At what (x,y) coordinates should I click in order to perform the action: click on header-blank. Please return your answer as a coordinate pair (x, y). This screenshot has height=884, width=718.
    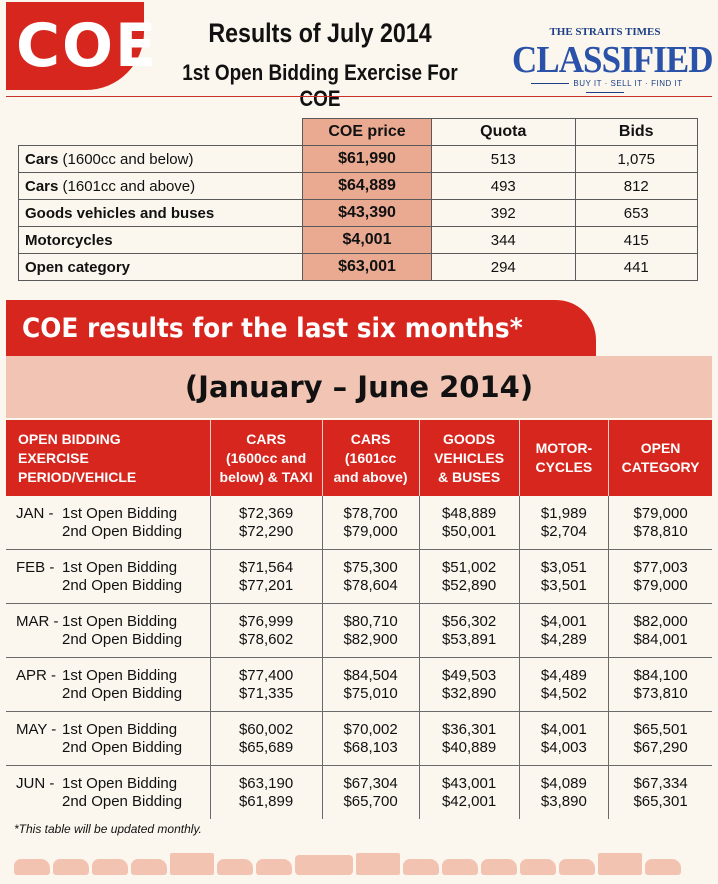
    Looking at the image, I should click on (160, 132).